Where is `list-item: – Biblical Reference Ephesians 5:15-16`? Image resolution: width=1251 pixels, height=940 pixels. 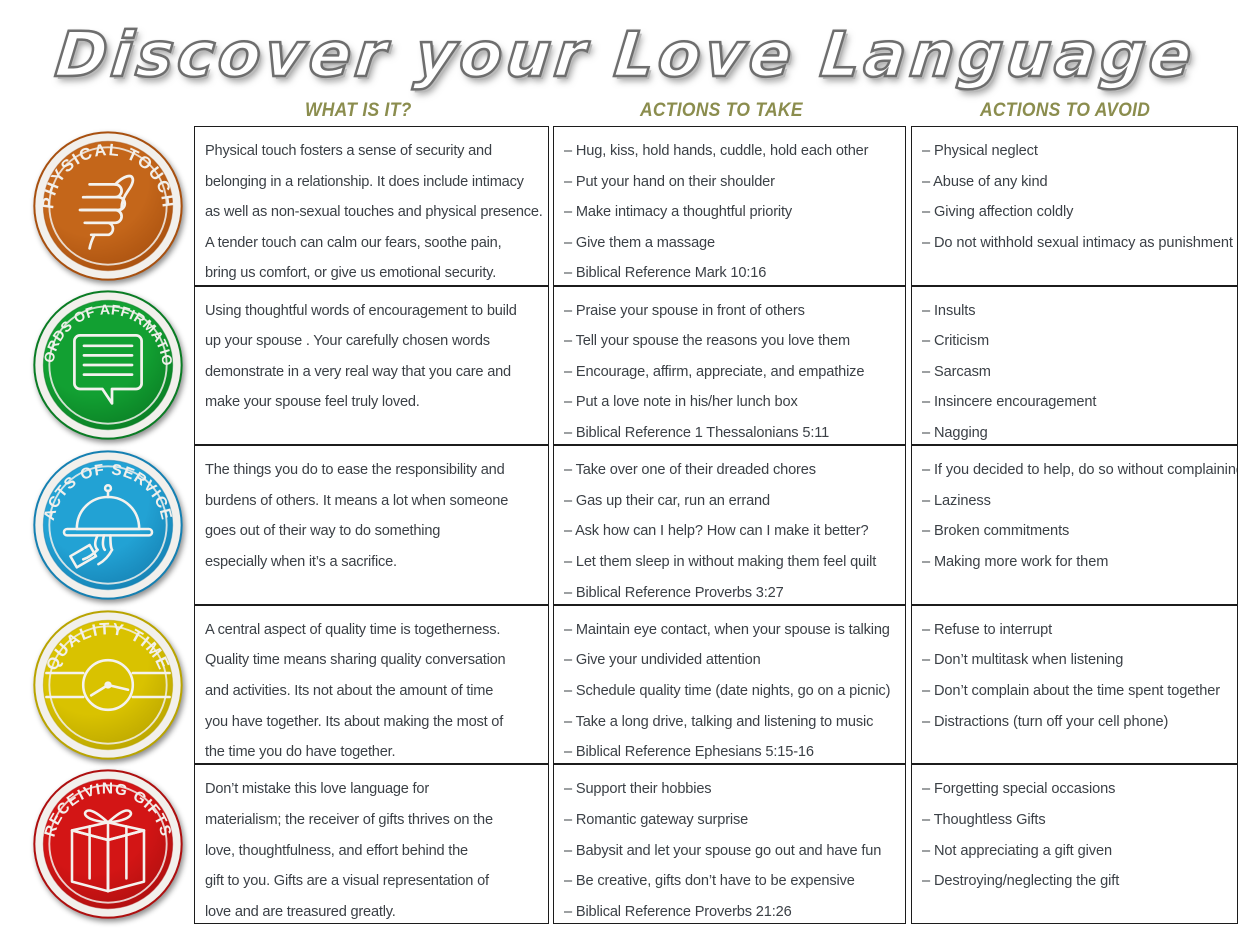 list-item: – Biblical Reference Ephesians 5:15-16 is located at coordinates (689, 752).